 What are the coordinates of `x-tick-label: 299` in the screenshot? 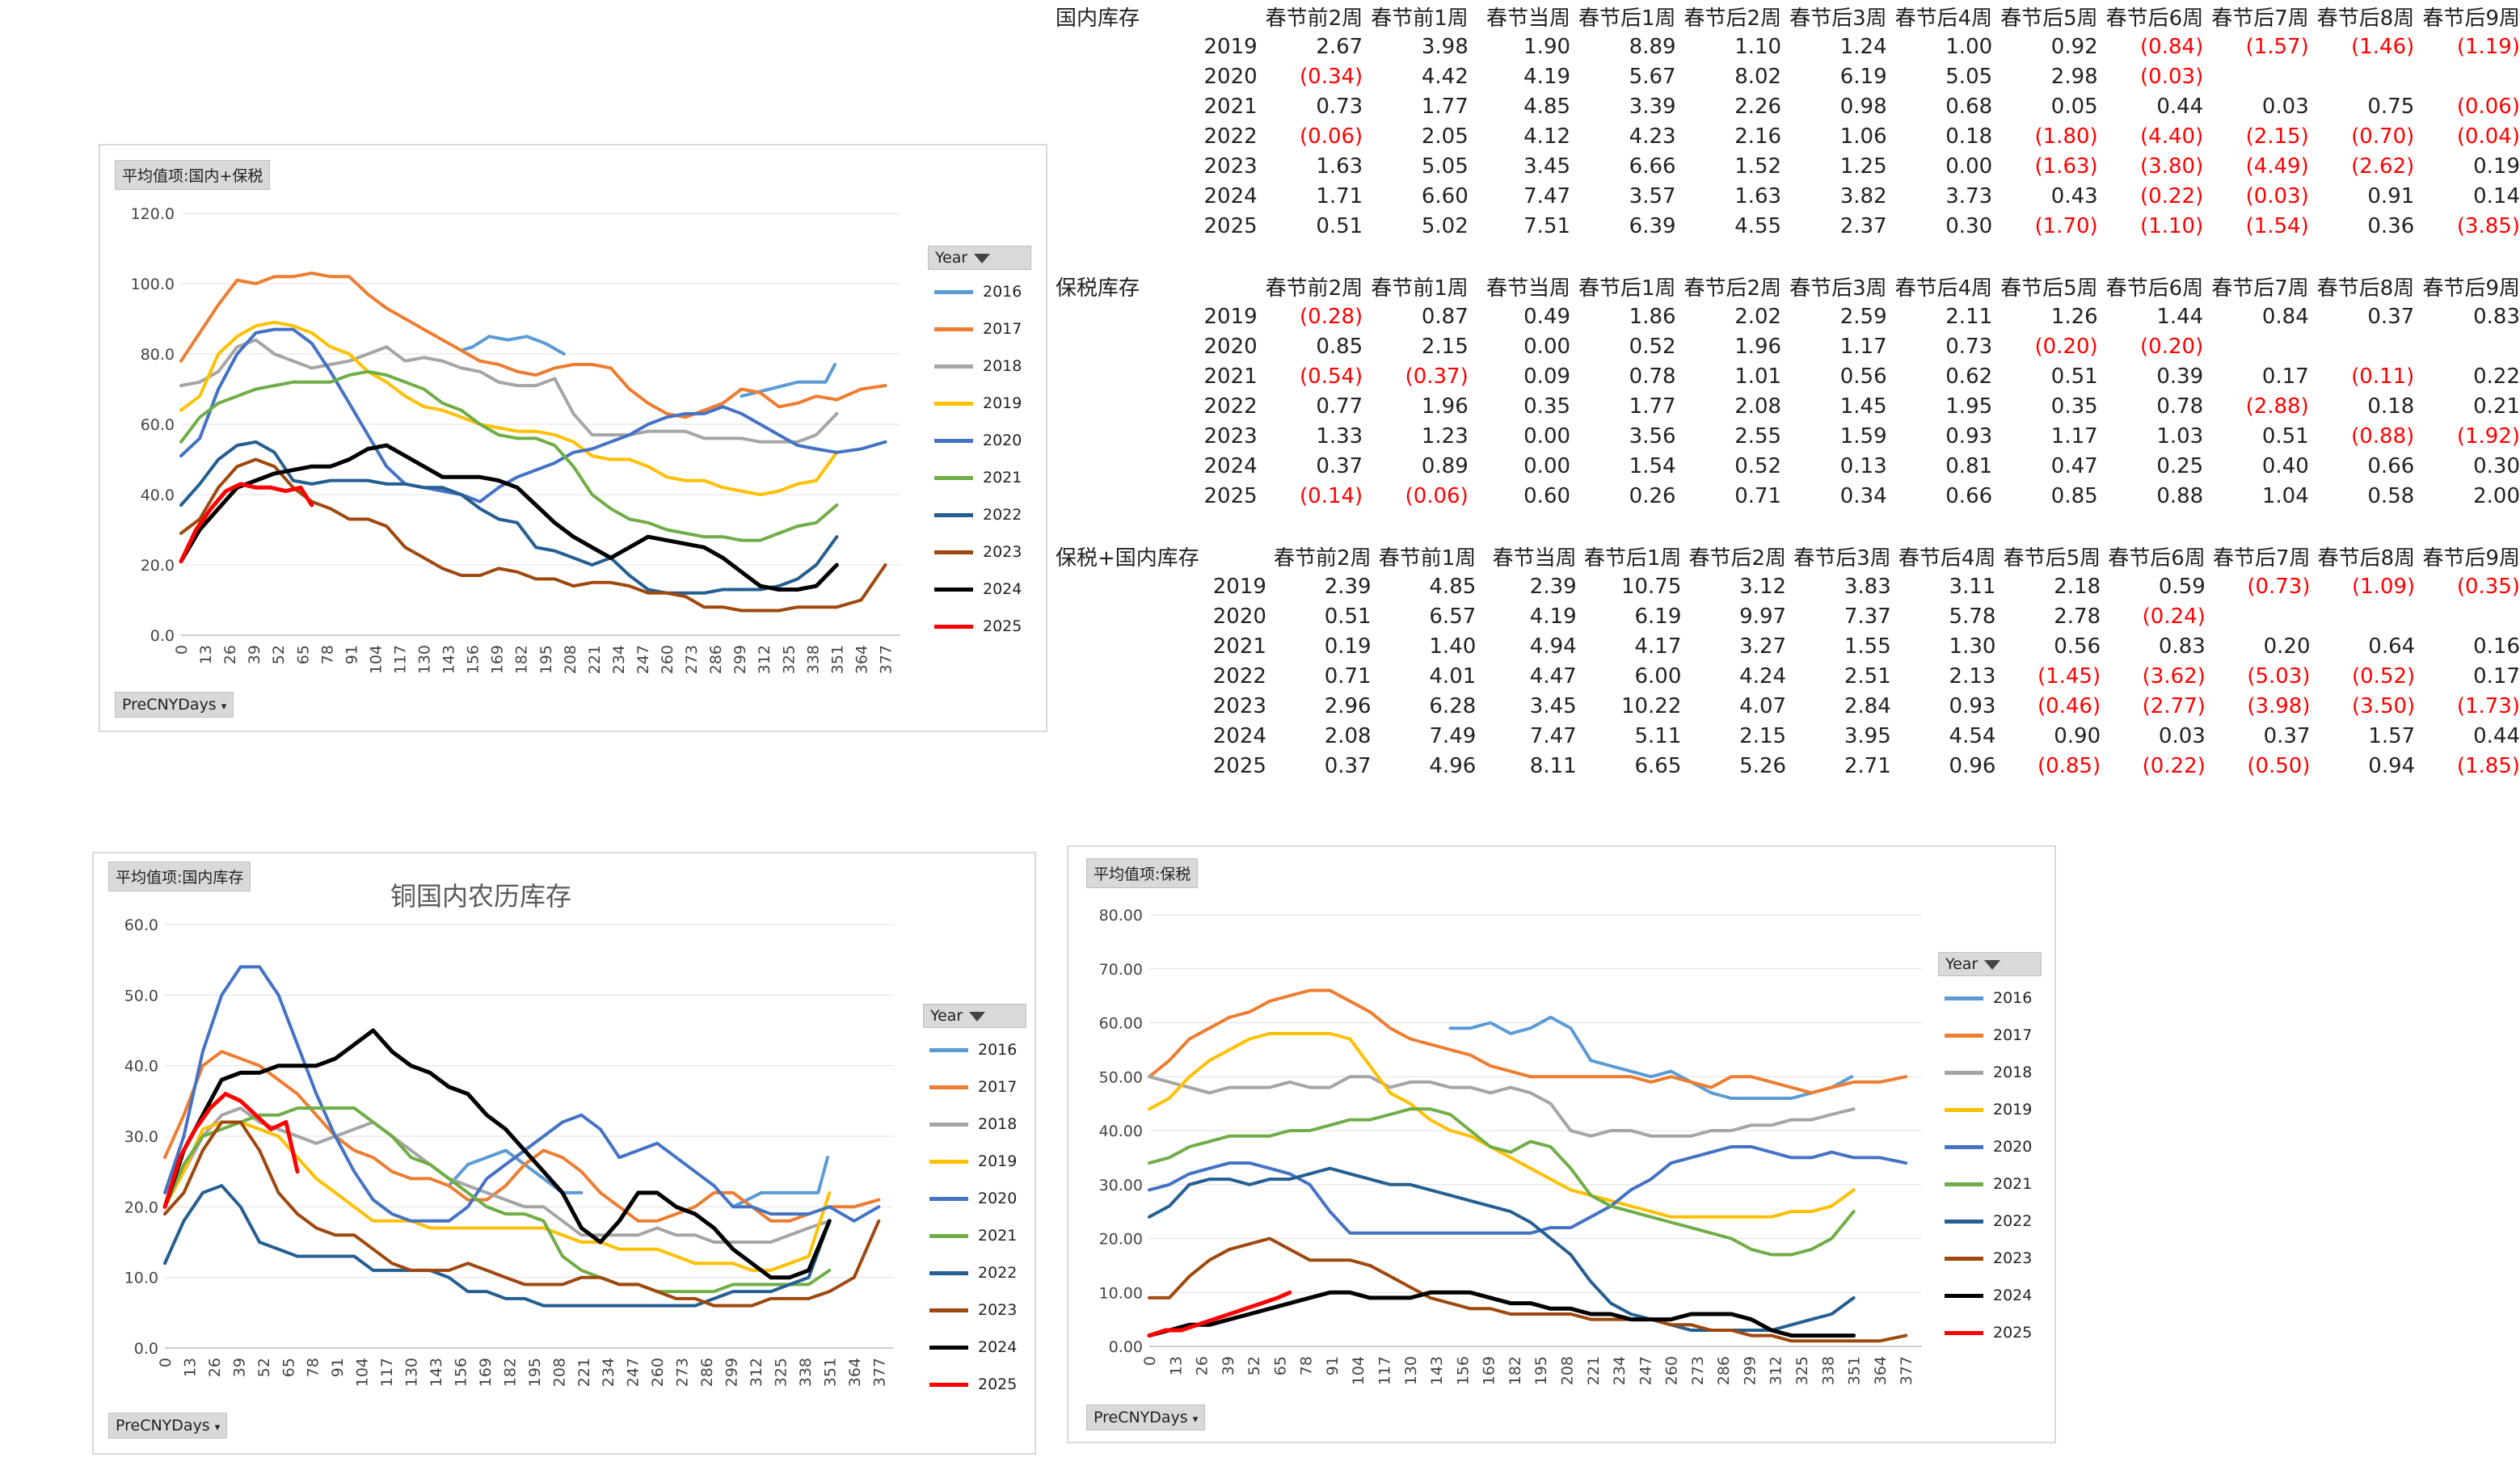 It's located at (740, 659).